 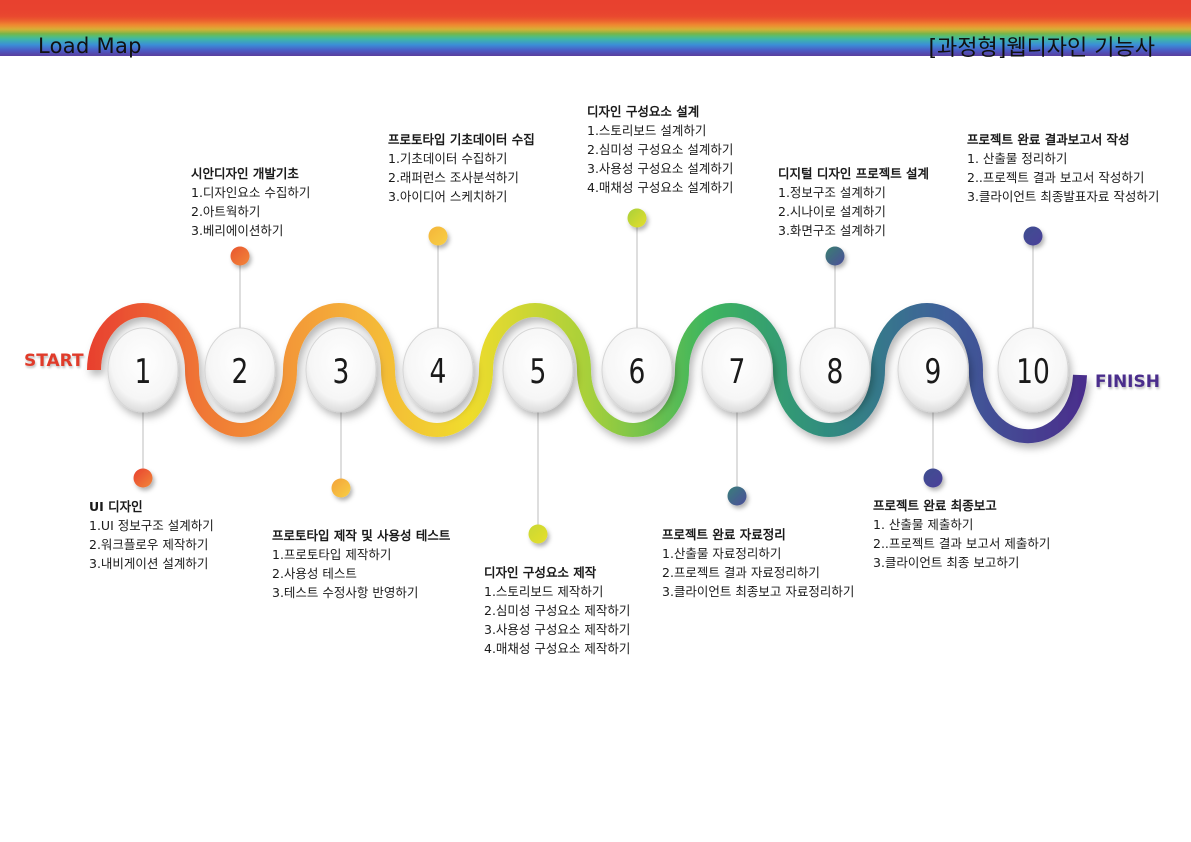 I want to click on step-2-item: 1.디자인요소 수집하기, so click(x=251, y=192).